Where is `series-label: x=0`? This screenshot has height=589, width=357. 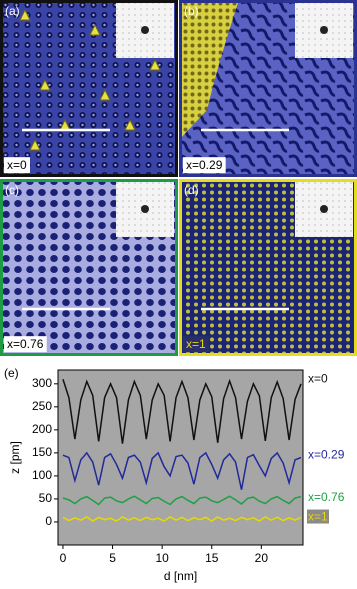
series-label: x=0 is located at coordinates (318, 378).